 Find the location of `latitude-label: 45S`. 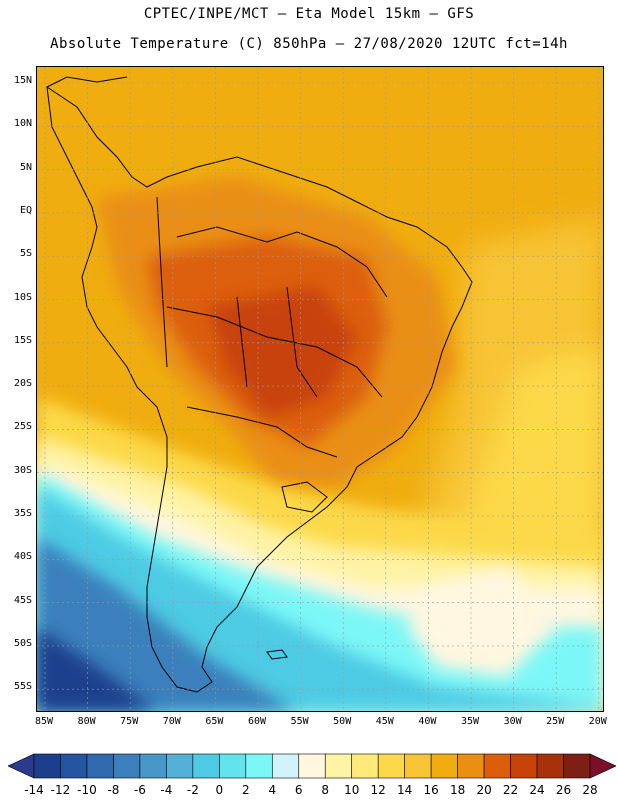

latitude-label: 45S is located at coordinates (22, 600).